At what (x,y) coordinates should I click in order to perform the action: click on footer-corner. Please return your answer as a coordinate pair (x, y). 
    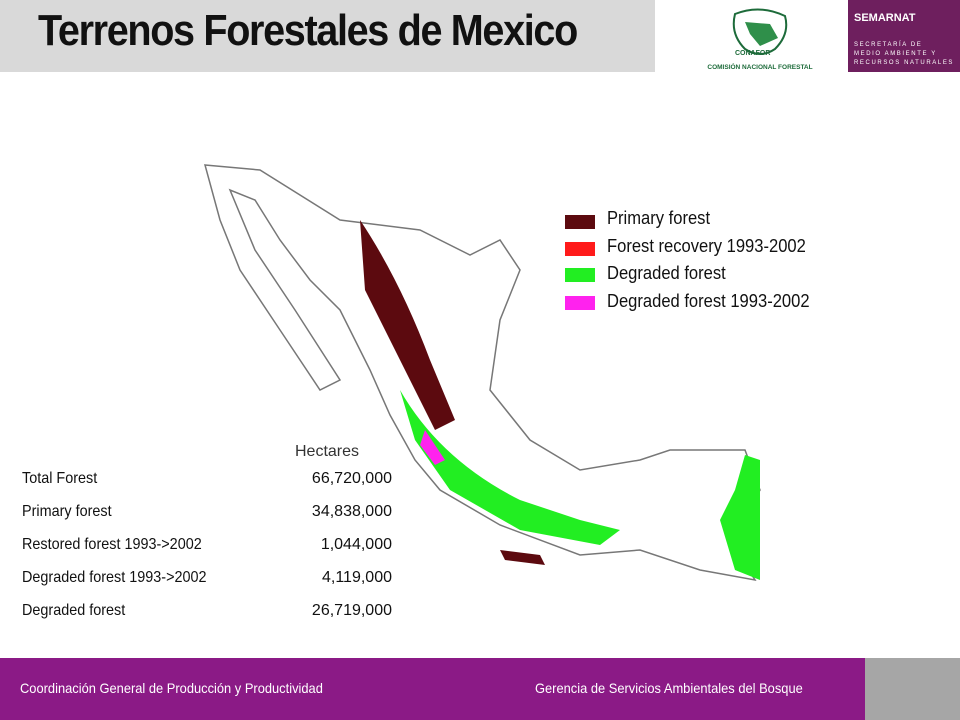
    Looking at the image, I should click on (912, 689).